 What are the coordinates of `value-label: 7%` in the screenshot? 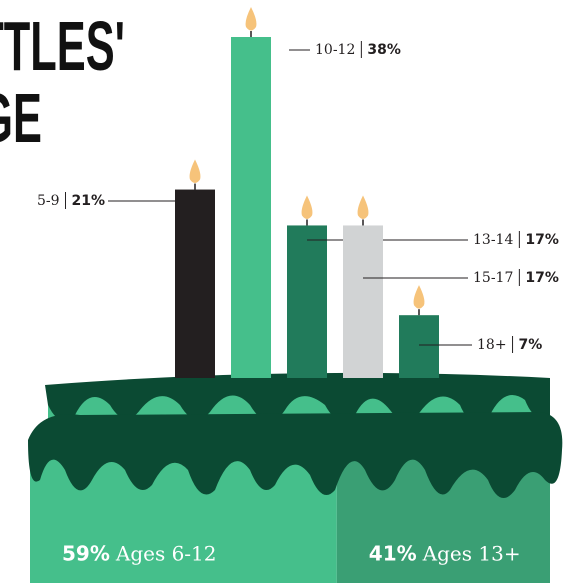 It's located at (531, 345).